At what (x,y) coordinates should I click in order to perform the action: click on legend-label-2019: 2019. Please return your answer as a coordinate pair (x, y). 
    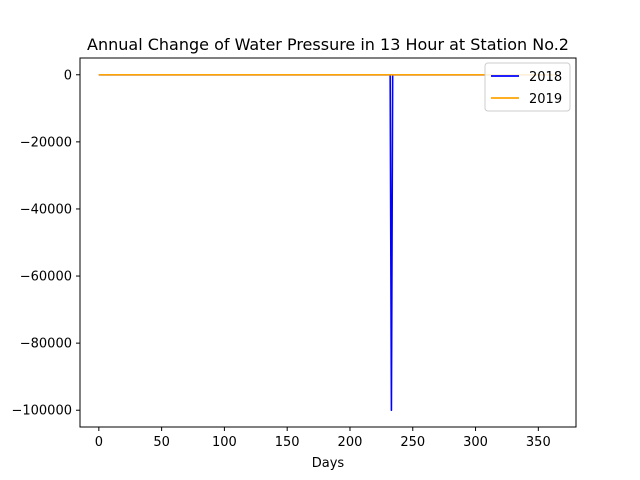
    Looking at the image, I should click on (545, 99).